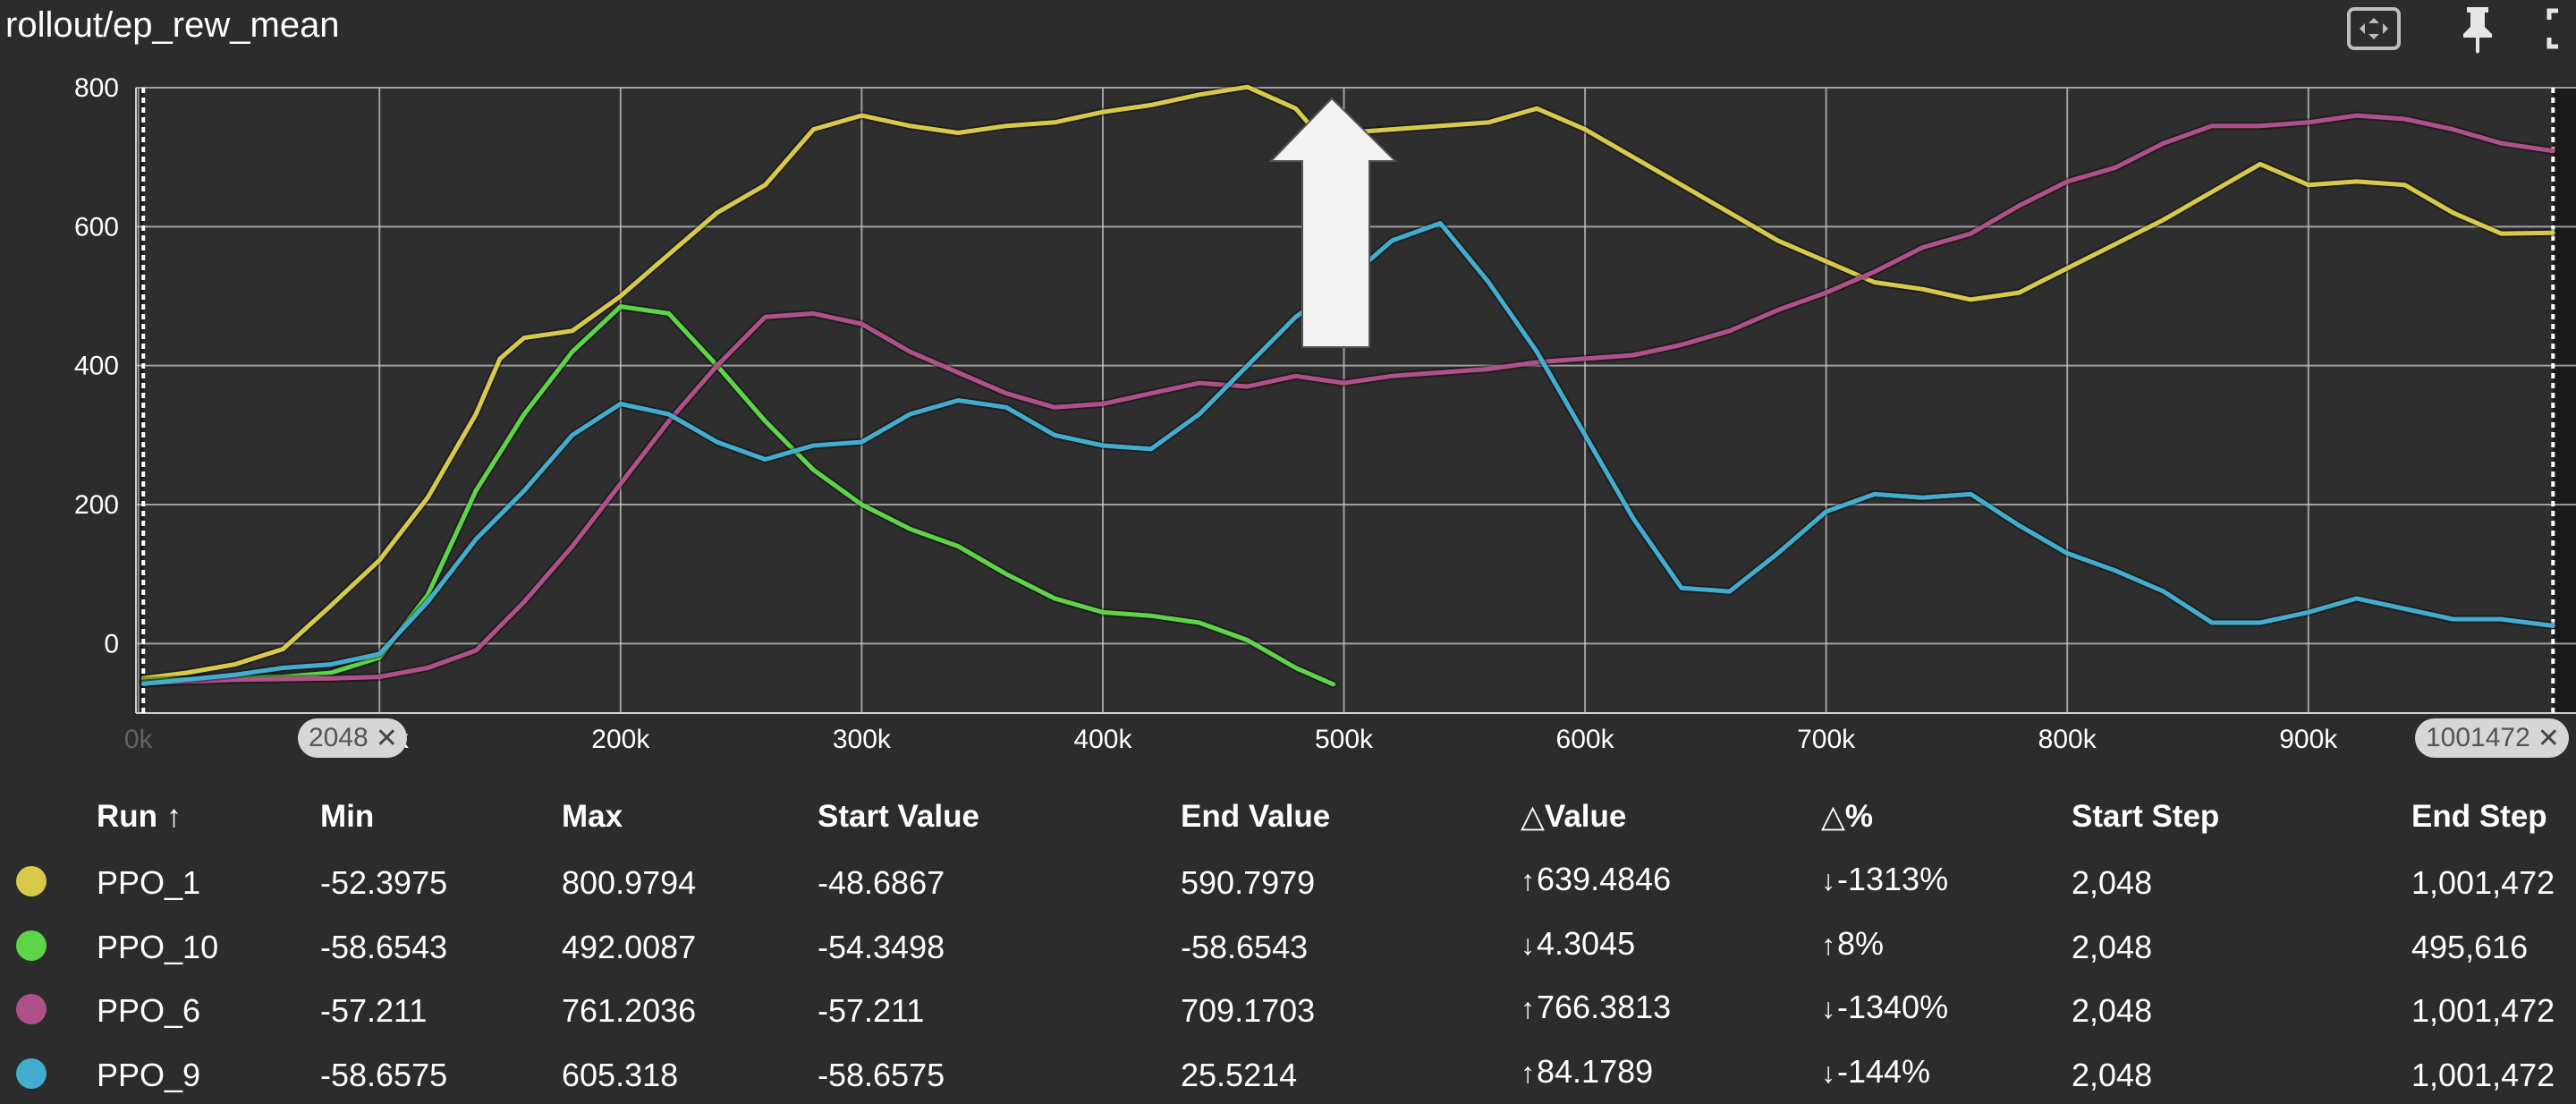 Image resolution: width=2576 pixels, height=1104 pixels. I want to click on column-header: End Value, so click(1256, 816).